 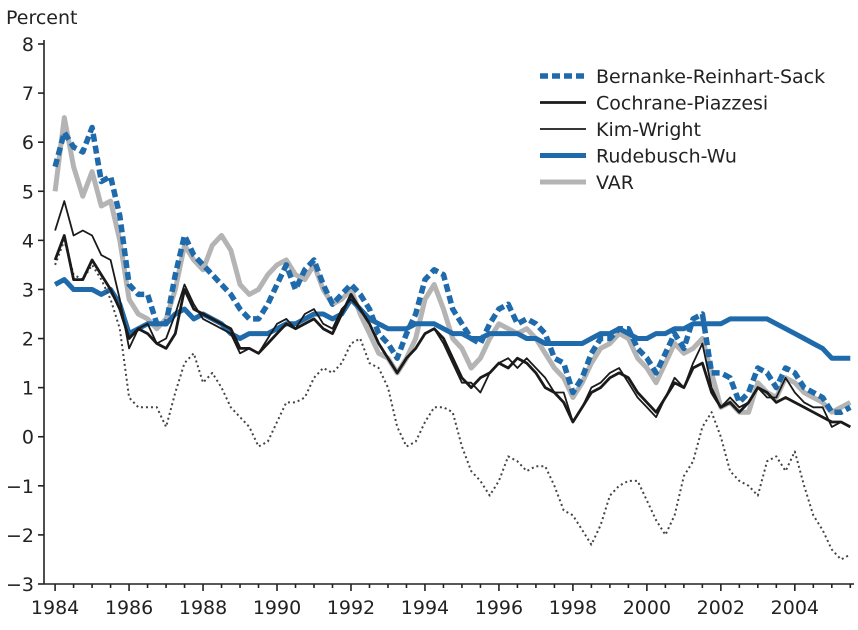 I want to click on y-tick-label: 2, so click(x=28, y=340).